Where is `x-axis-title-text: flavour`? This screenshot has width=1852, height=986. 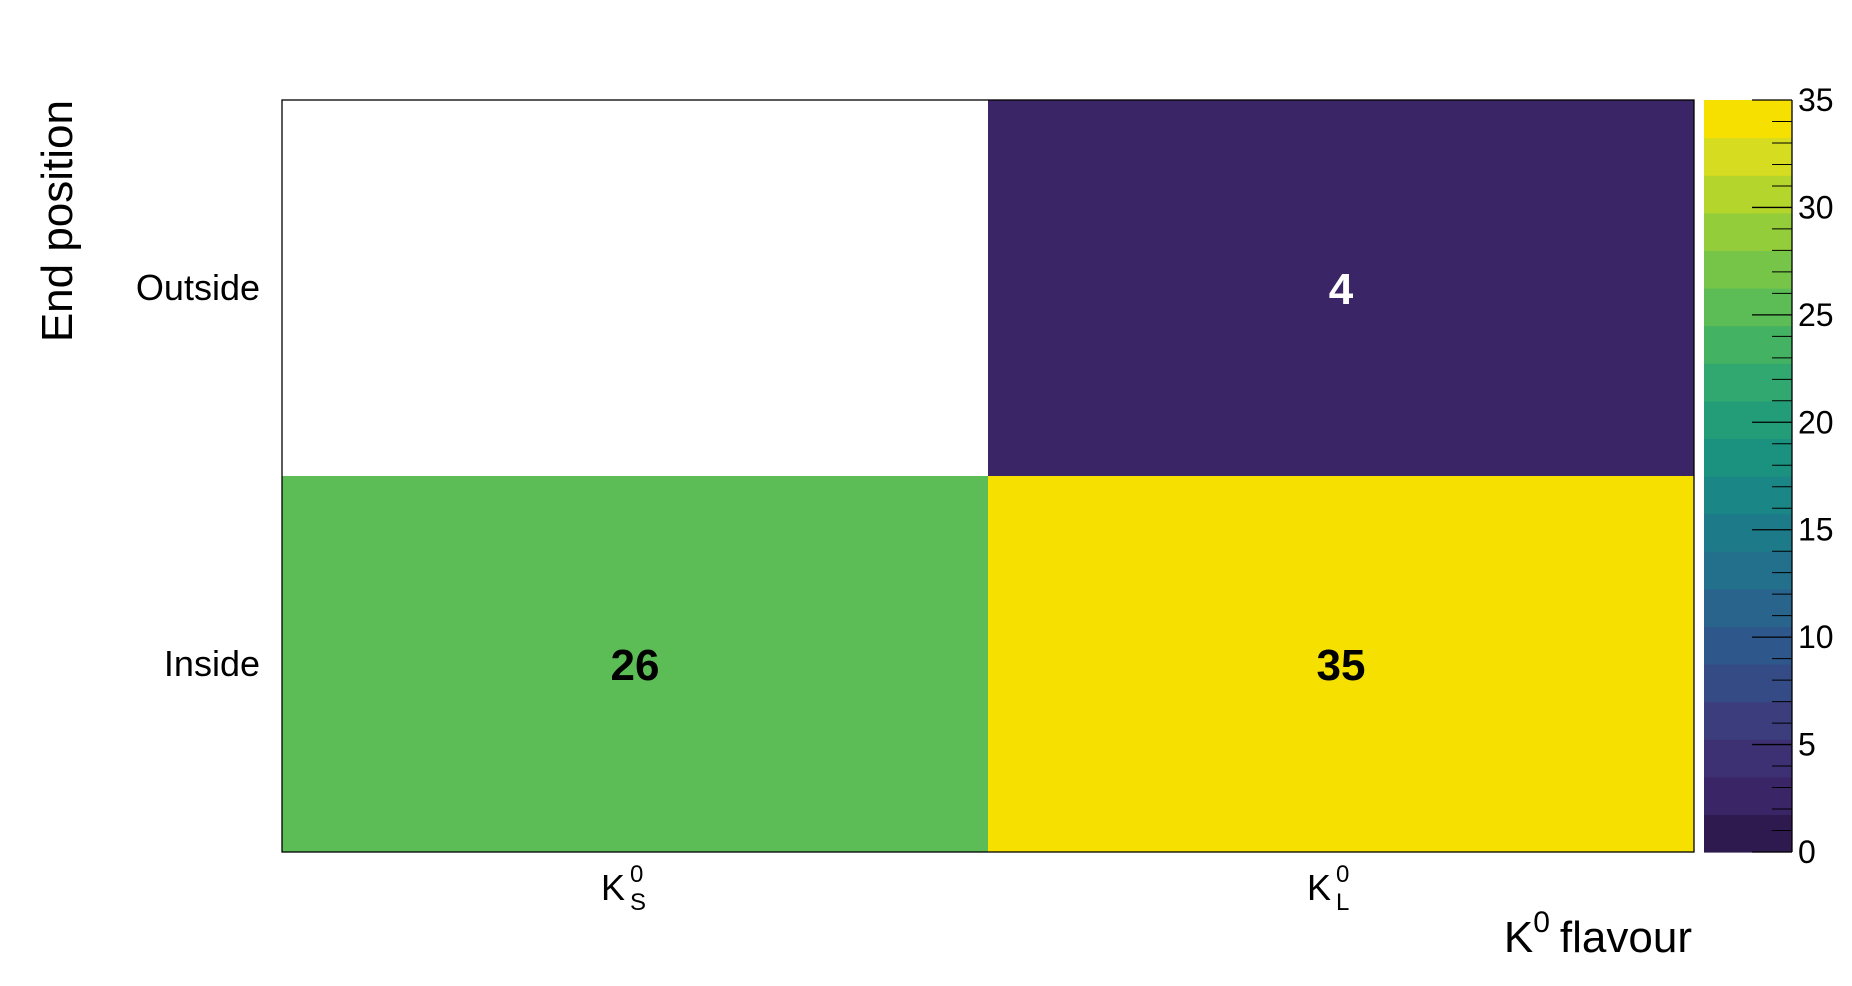
x-axis-title-text: flavour is located at coordinates (1626, 937).